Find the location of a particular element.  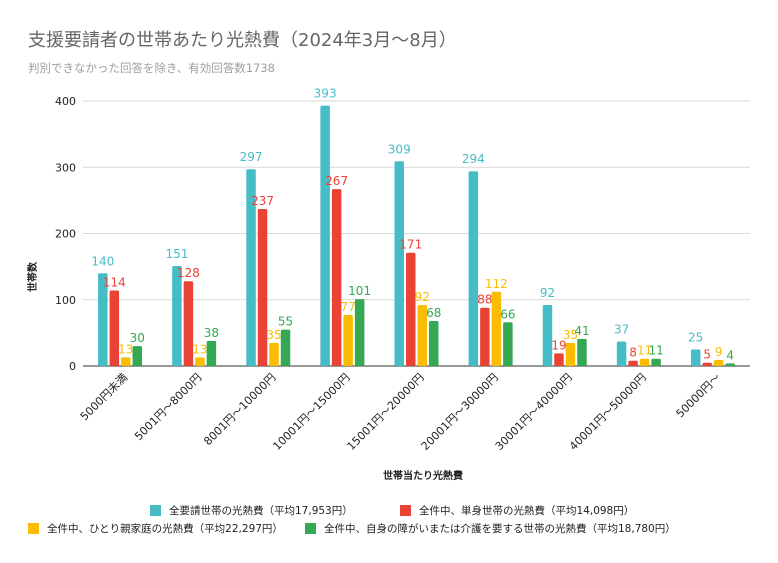

x-tick-label: 5000円未満 is located at coordinates (104, 397).